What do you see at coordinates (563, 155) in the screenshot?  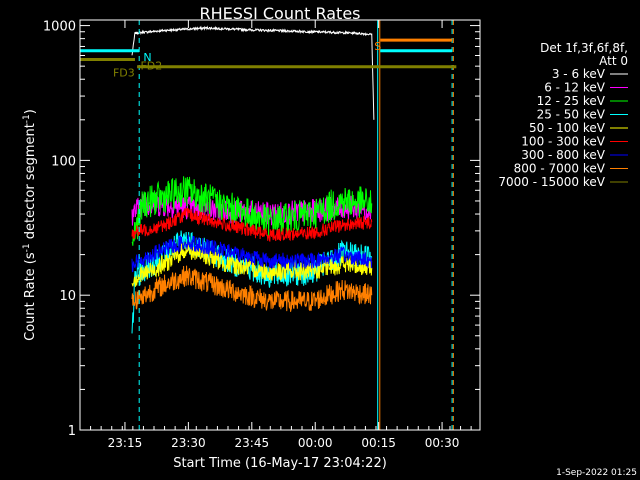 I see `legend-label-300-800-kev: 300 - 800 keV` at bounding box center [563, 155].